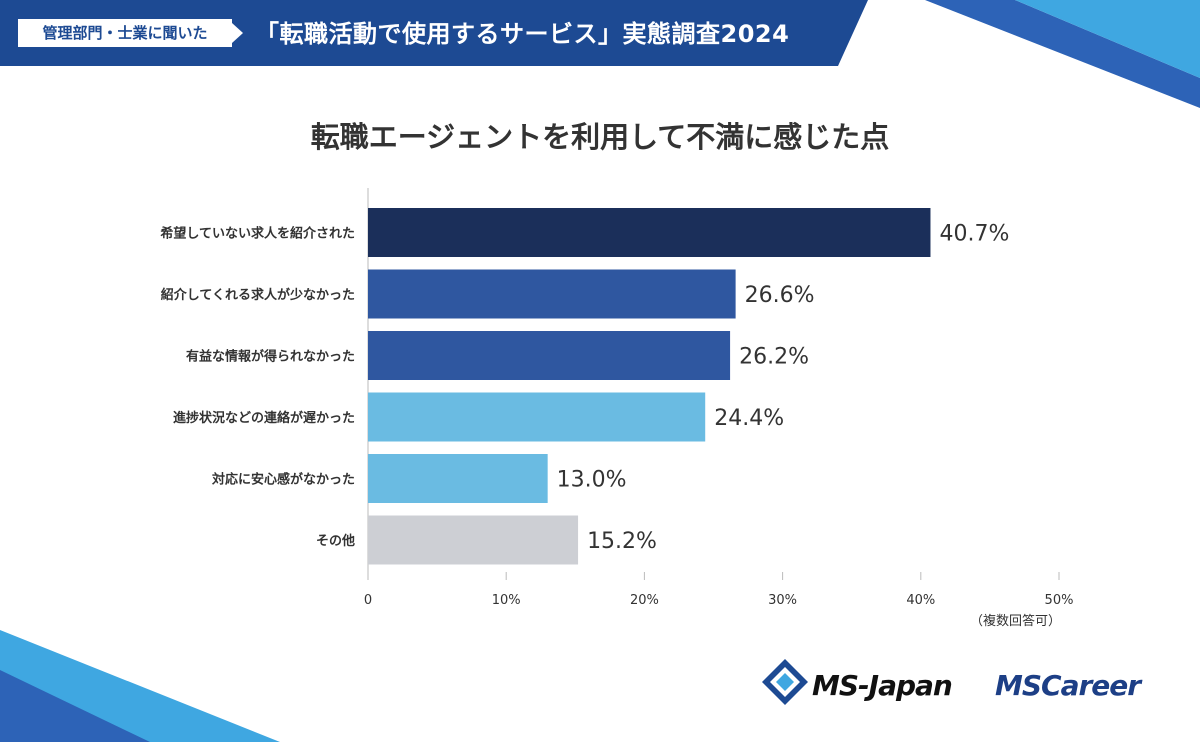  Describe the element at coordinates (785, 682) in the screenshot. I see `ms-japan-logo-icon` at that location.